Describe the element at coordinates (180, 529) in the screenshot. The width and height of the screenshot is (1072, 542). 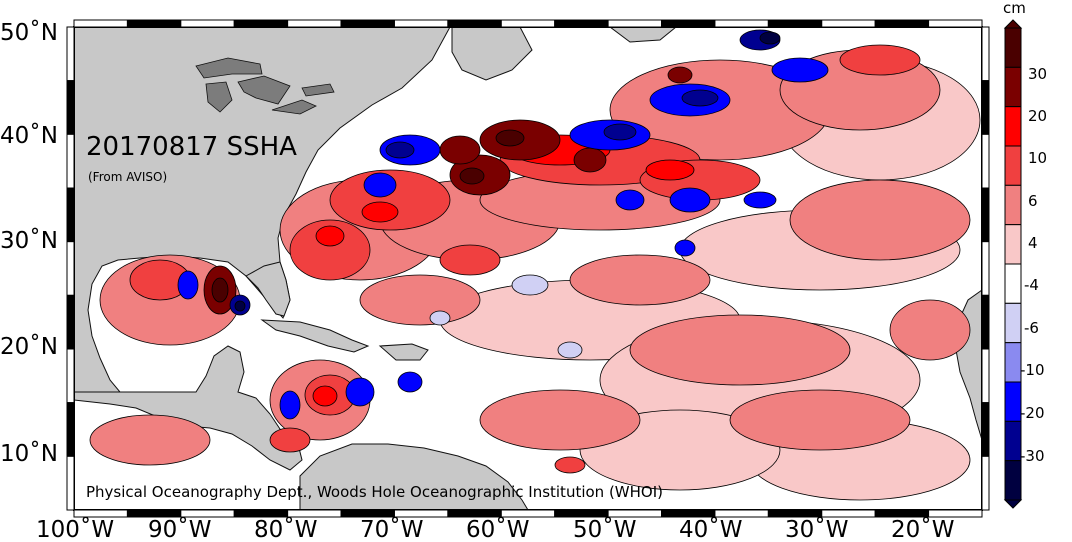
I see `lon-label-90w: 90˚W` at that location.